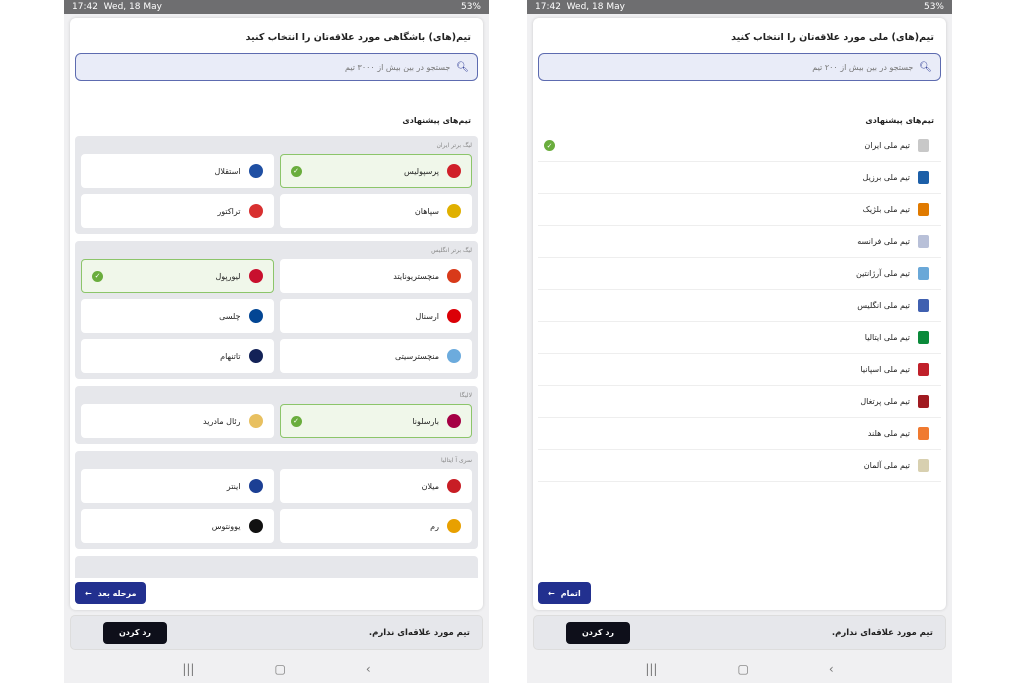 The width and height of the screenshot is (1024, 683). I want to click on android-nav-bar: ||| ▢ ‹, so click(276, 669).